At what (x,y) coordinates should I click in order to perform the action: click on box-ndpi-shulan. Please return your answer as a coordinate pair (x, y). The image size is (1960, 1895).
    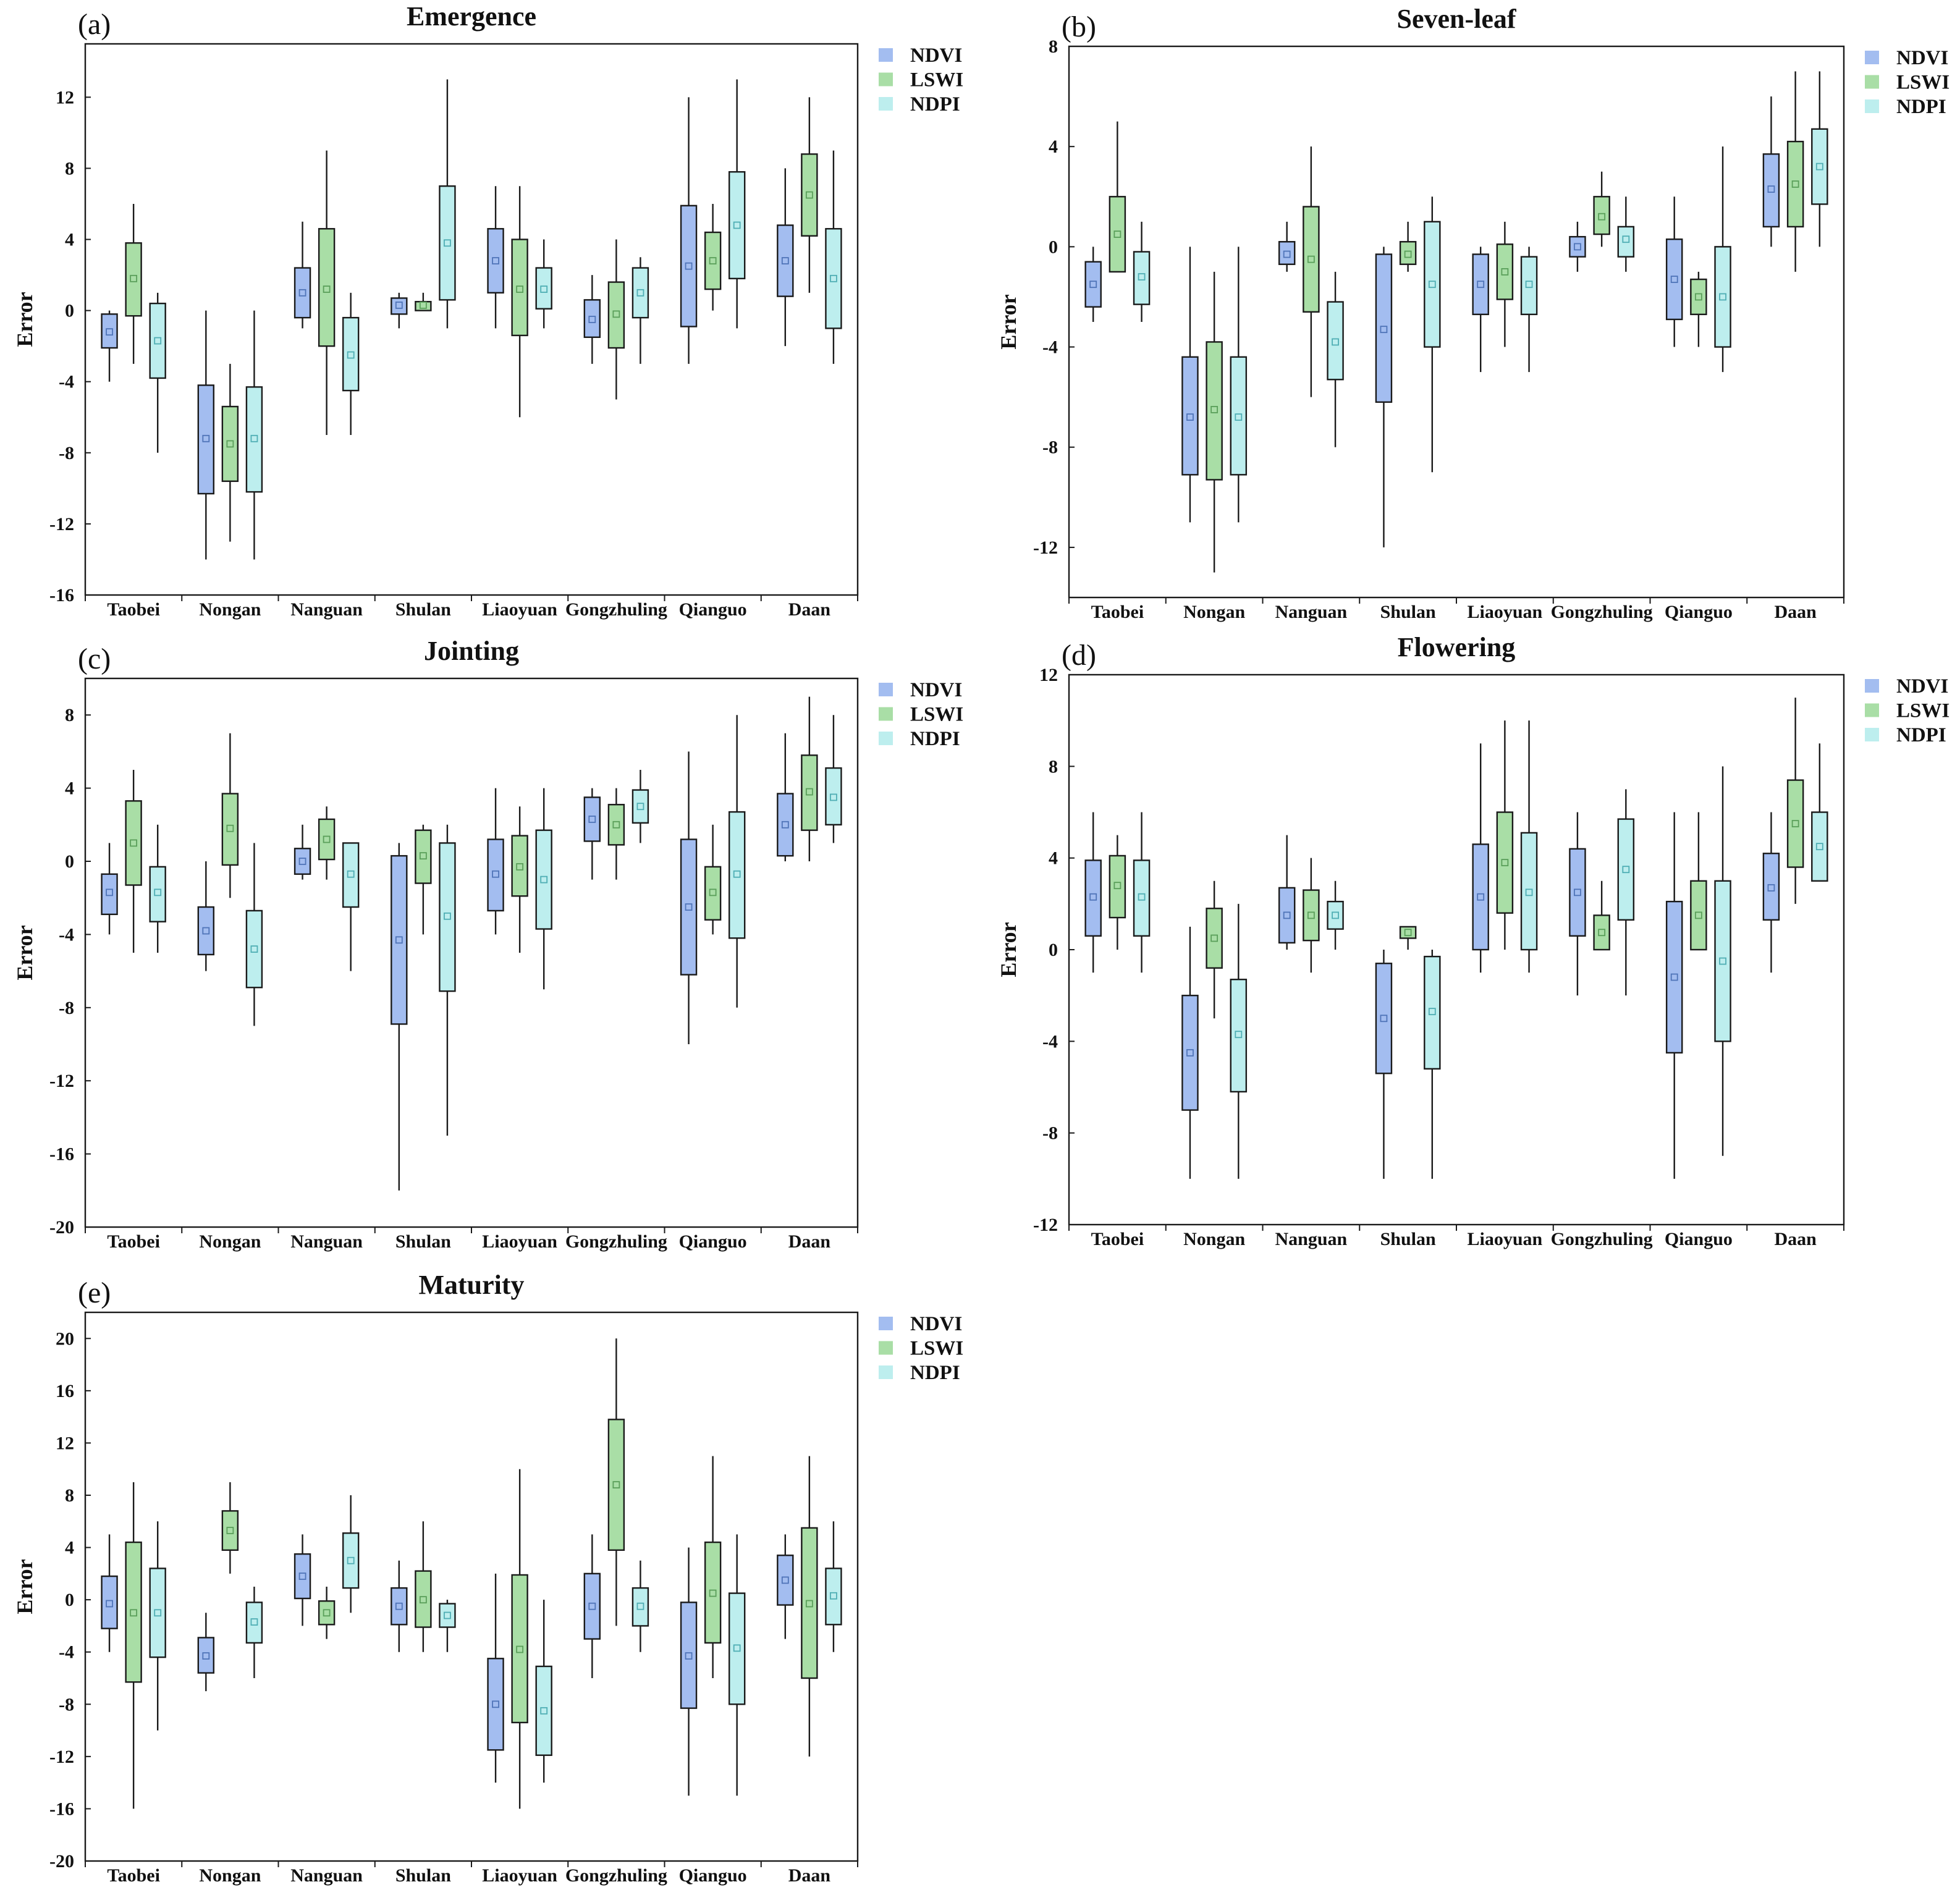
    Looking at the image, I should click on (447, 243).